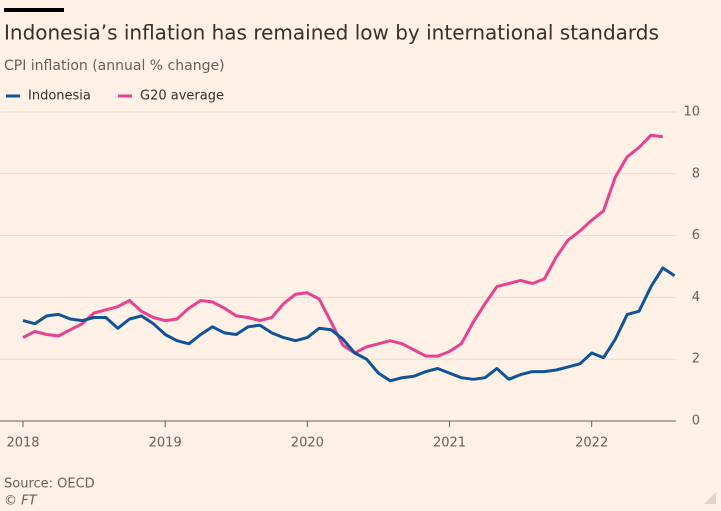 The width and height of the screenshot is (721, 511). What do you see at coordinates (307, 443) in the screenshot?
I see `x-tick-label: 2020` at bounding box center [307, 443].